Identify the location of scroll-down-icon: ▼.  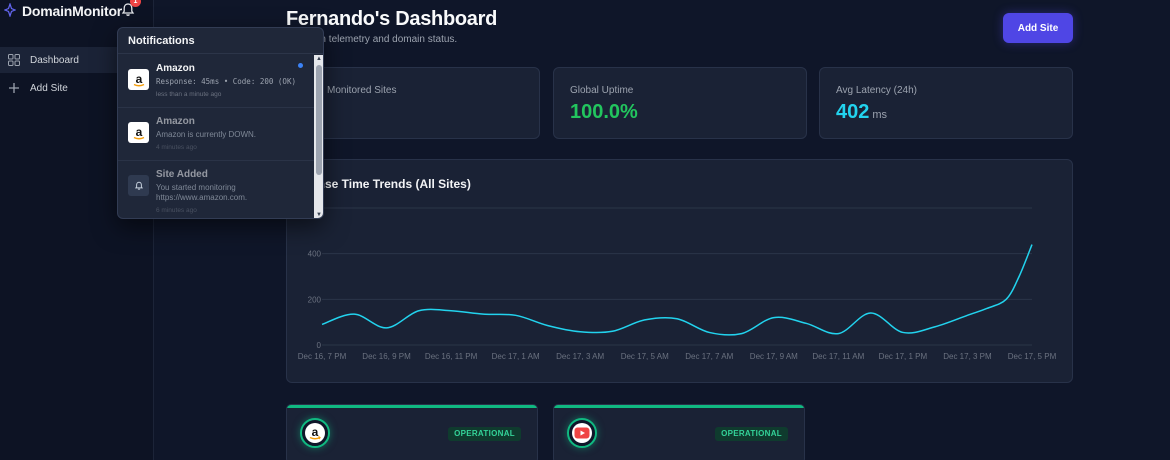
(319, 215).